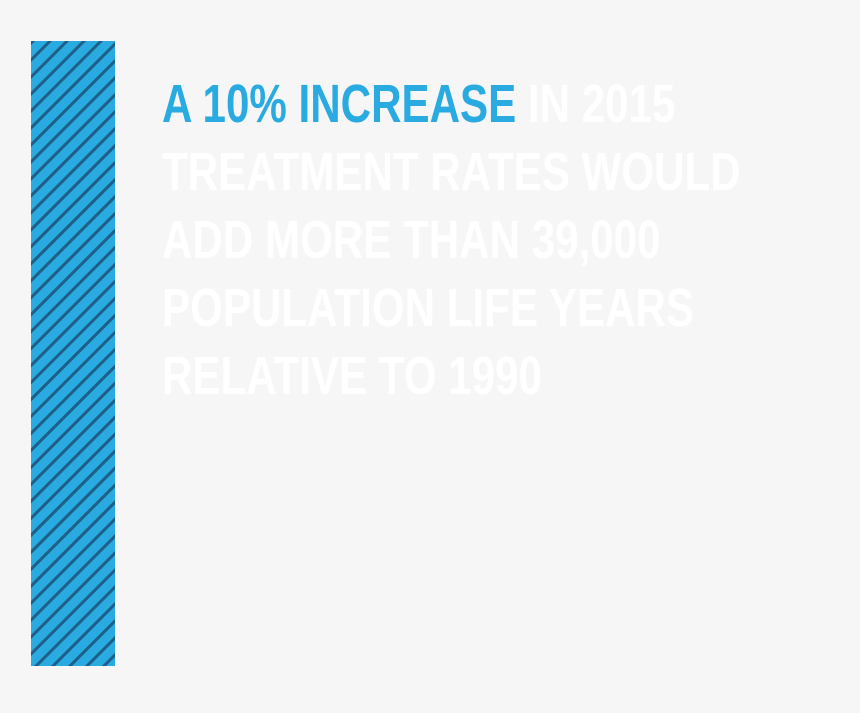 This screenshot has width=860, height=713. Describe the element at coordinates (411, 240) in the screenshot. I see `headline-text: ADD MORE THAN 39,000` at that location.